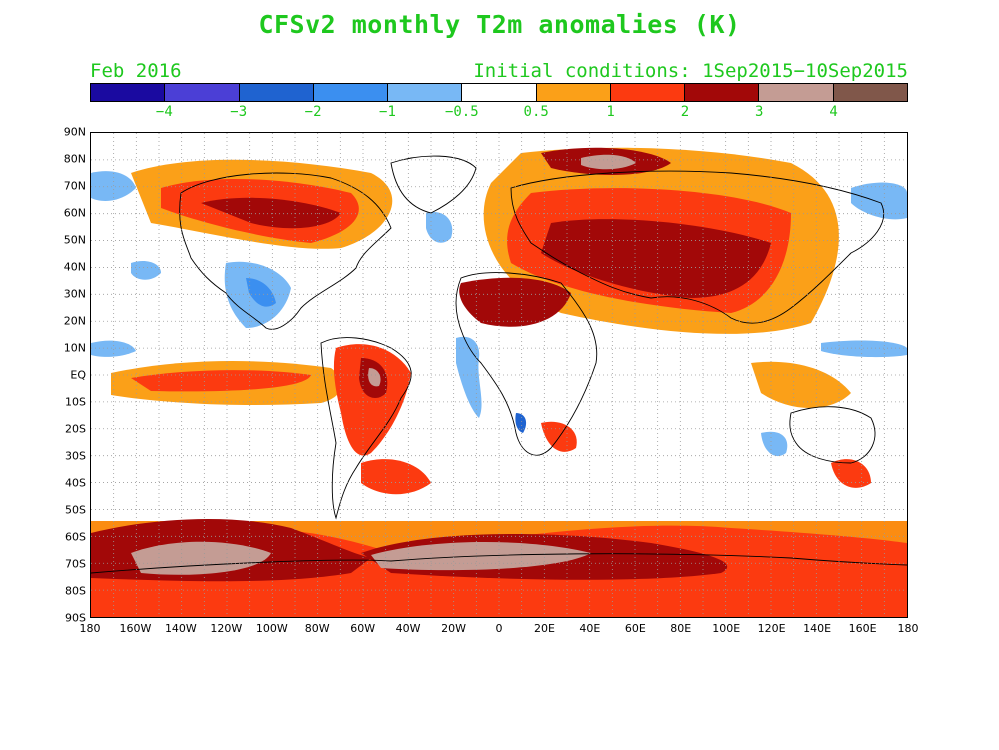  I want to click on latitude-tick-label: 70N, so click(74, 186).